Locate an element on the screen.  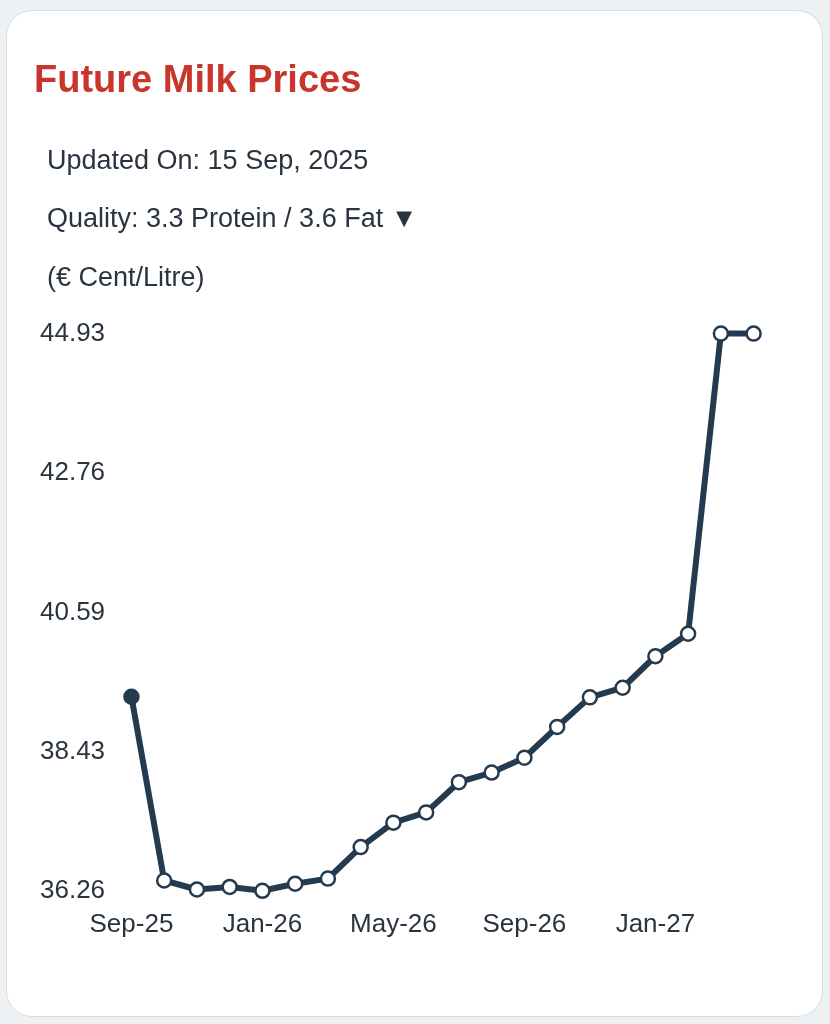
x-tick-label: Jan-27 is located at coordinates (655, 922).